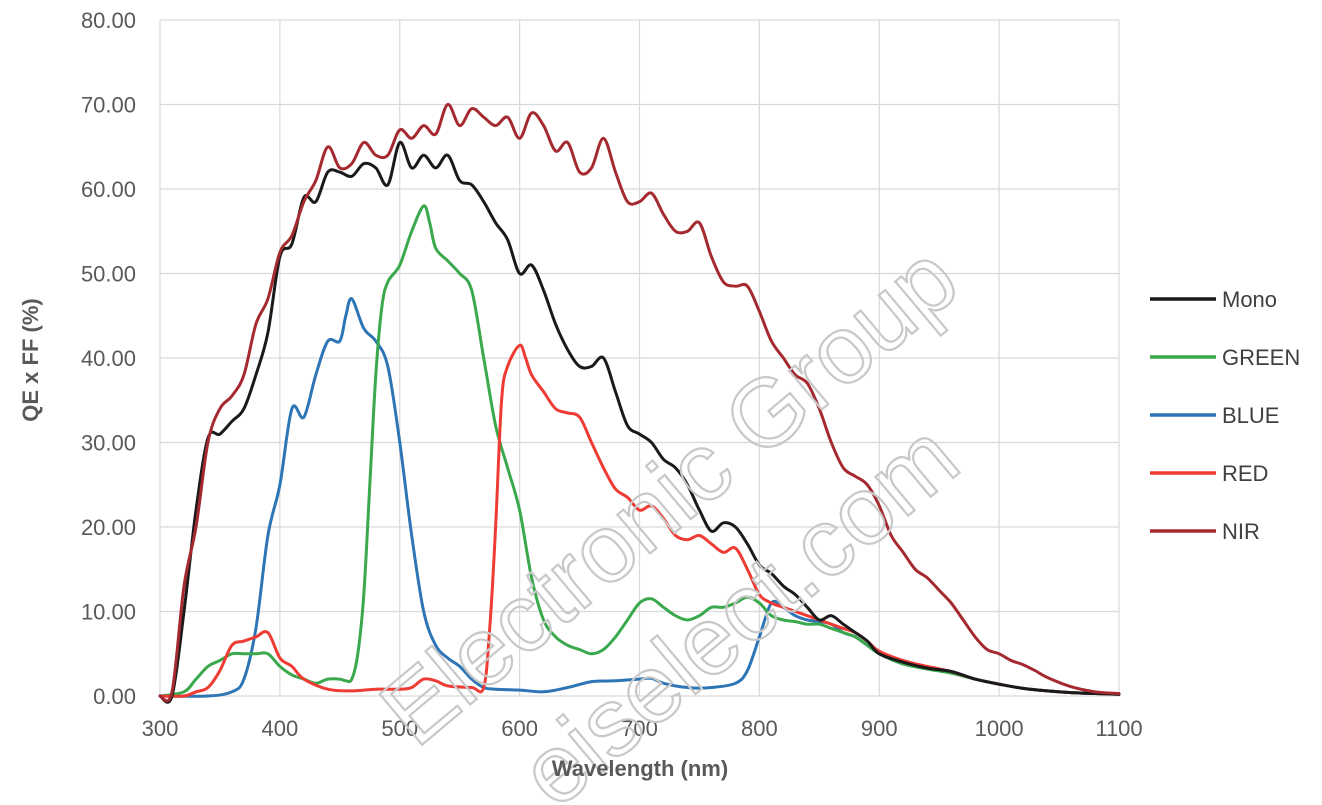 The width and height of the screenshot is (1322, 805). I want to click on legend-label-green: GREEN, so click(1261, 357).